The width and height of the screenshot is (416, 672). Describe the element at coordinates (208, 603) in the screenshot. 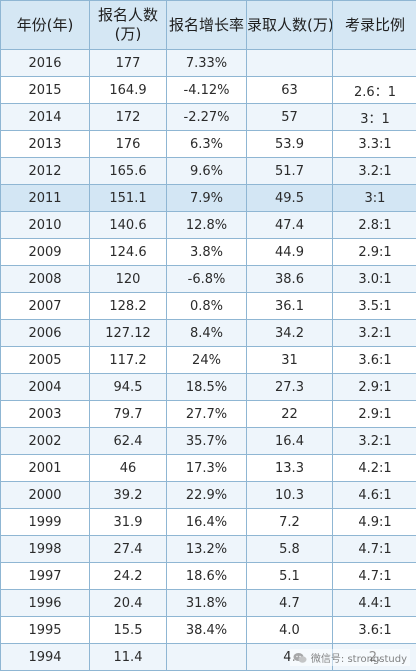

I see `table-row: 1996 20.4 31.8% 4.7 4.4:1` at that location.